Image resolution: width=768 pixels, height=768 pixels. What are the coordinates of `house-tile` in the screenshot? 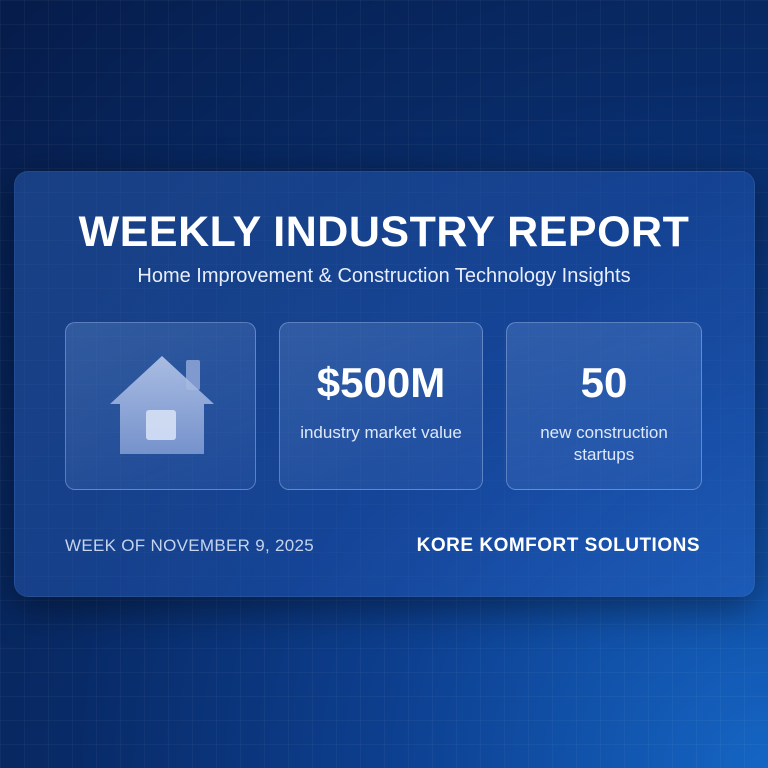 It's located at (160, 406).